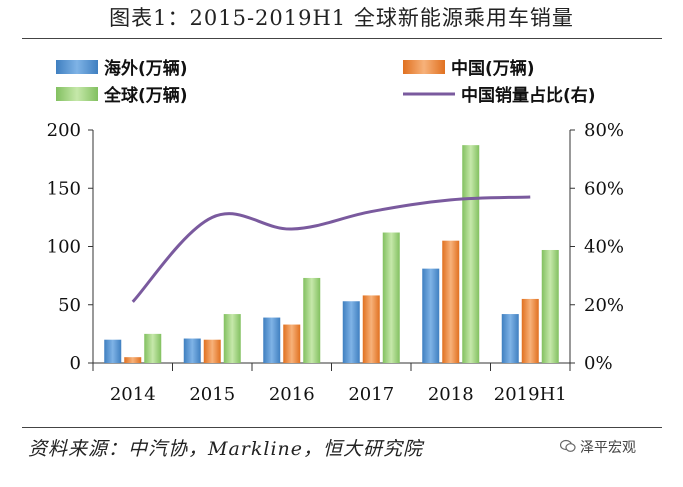  I want to click on left-tick-label: 50, so click(69, 305).